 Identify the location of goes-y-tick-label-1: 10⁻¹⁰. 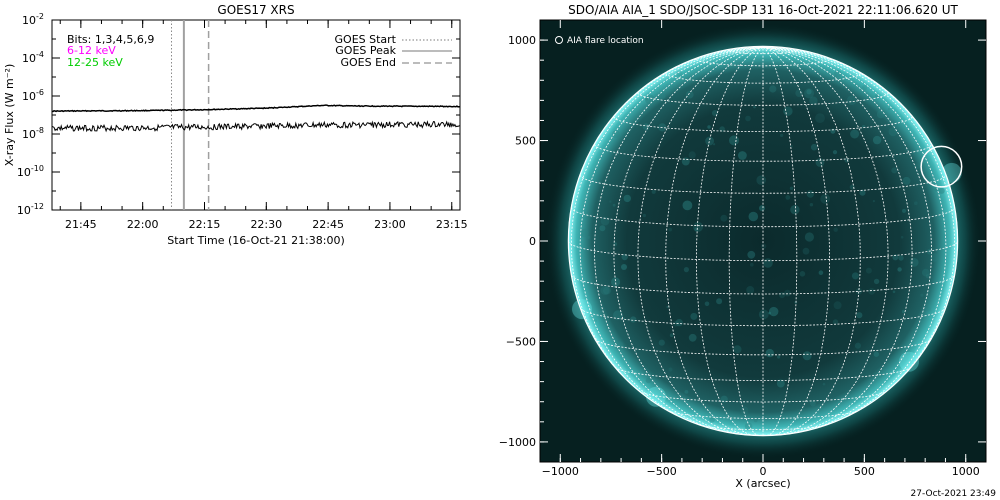
(30, 171).